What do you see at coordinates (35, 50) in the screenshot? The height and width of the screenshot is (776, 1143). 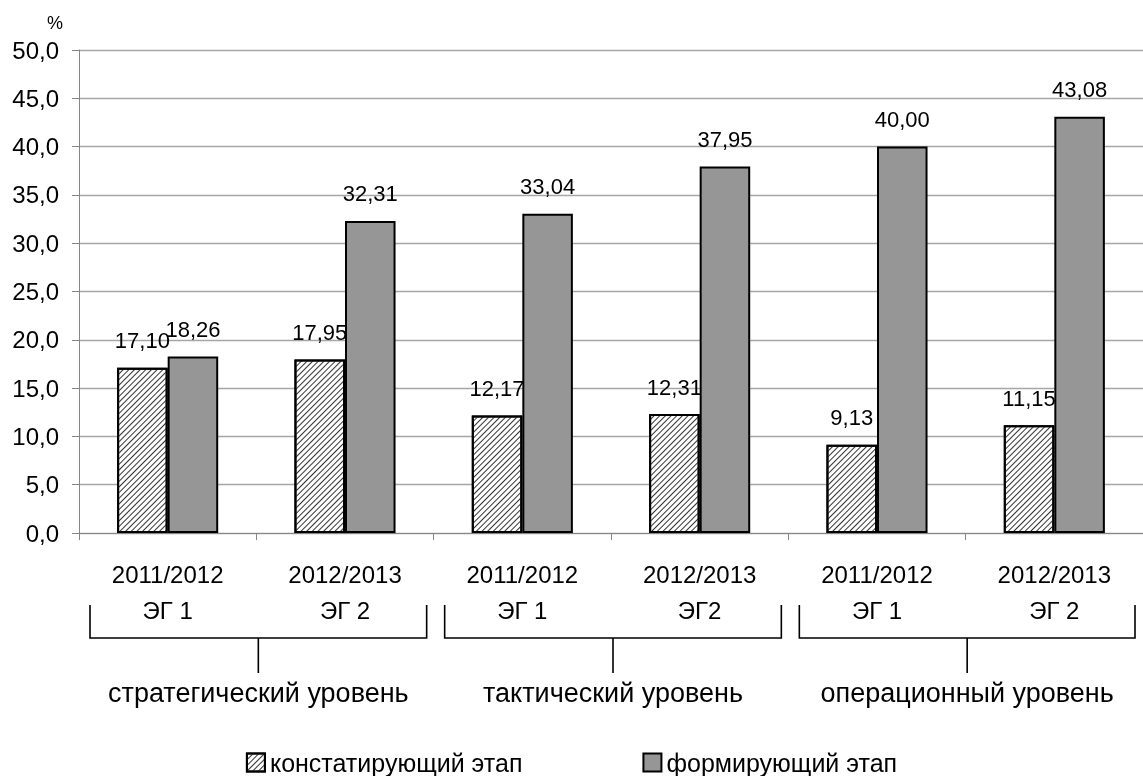 I see `y-tick-label: 50,0` at bounding box center [35, 50].